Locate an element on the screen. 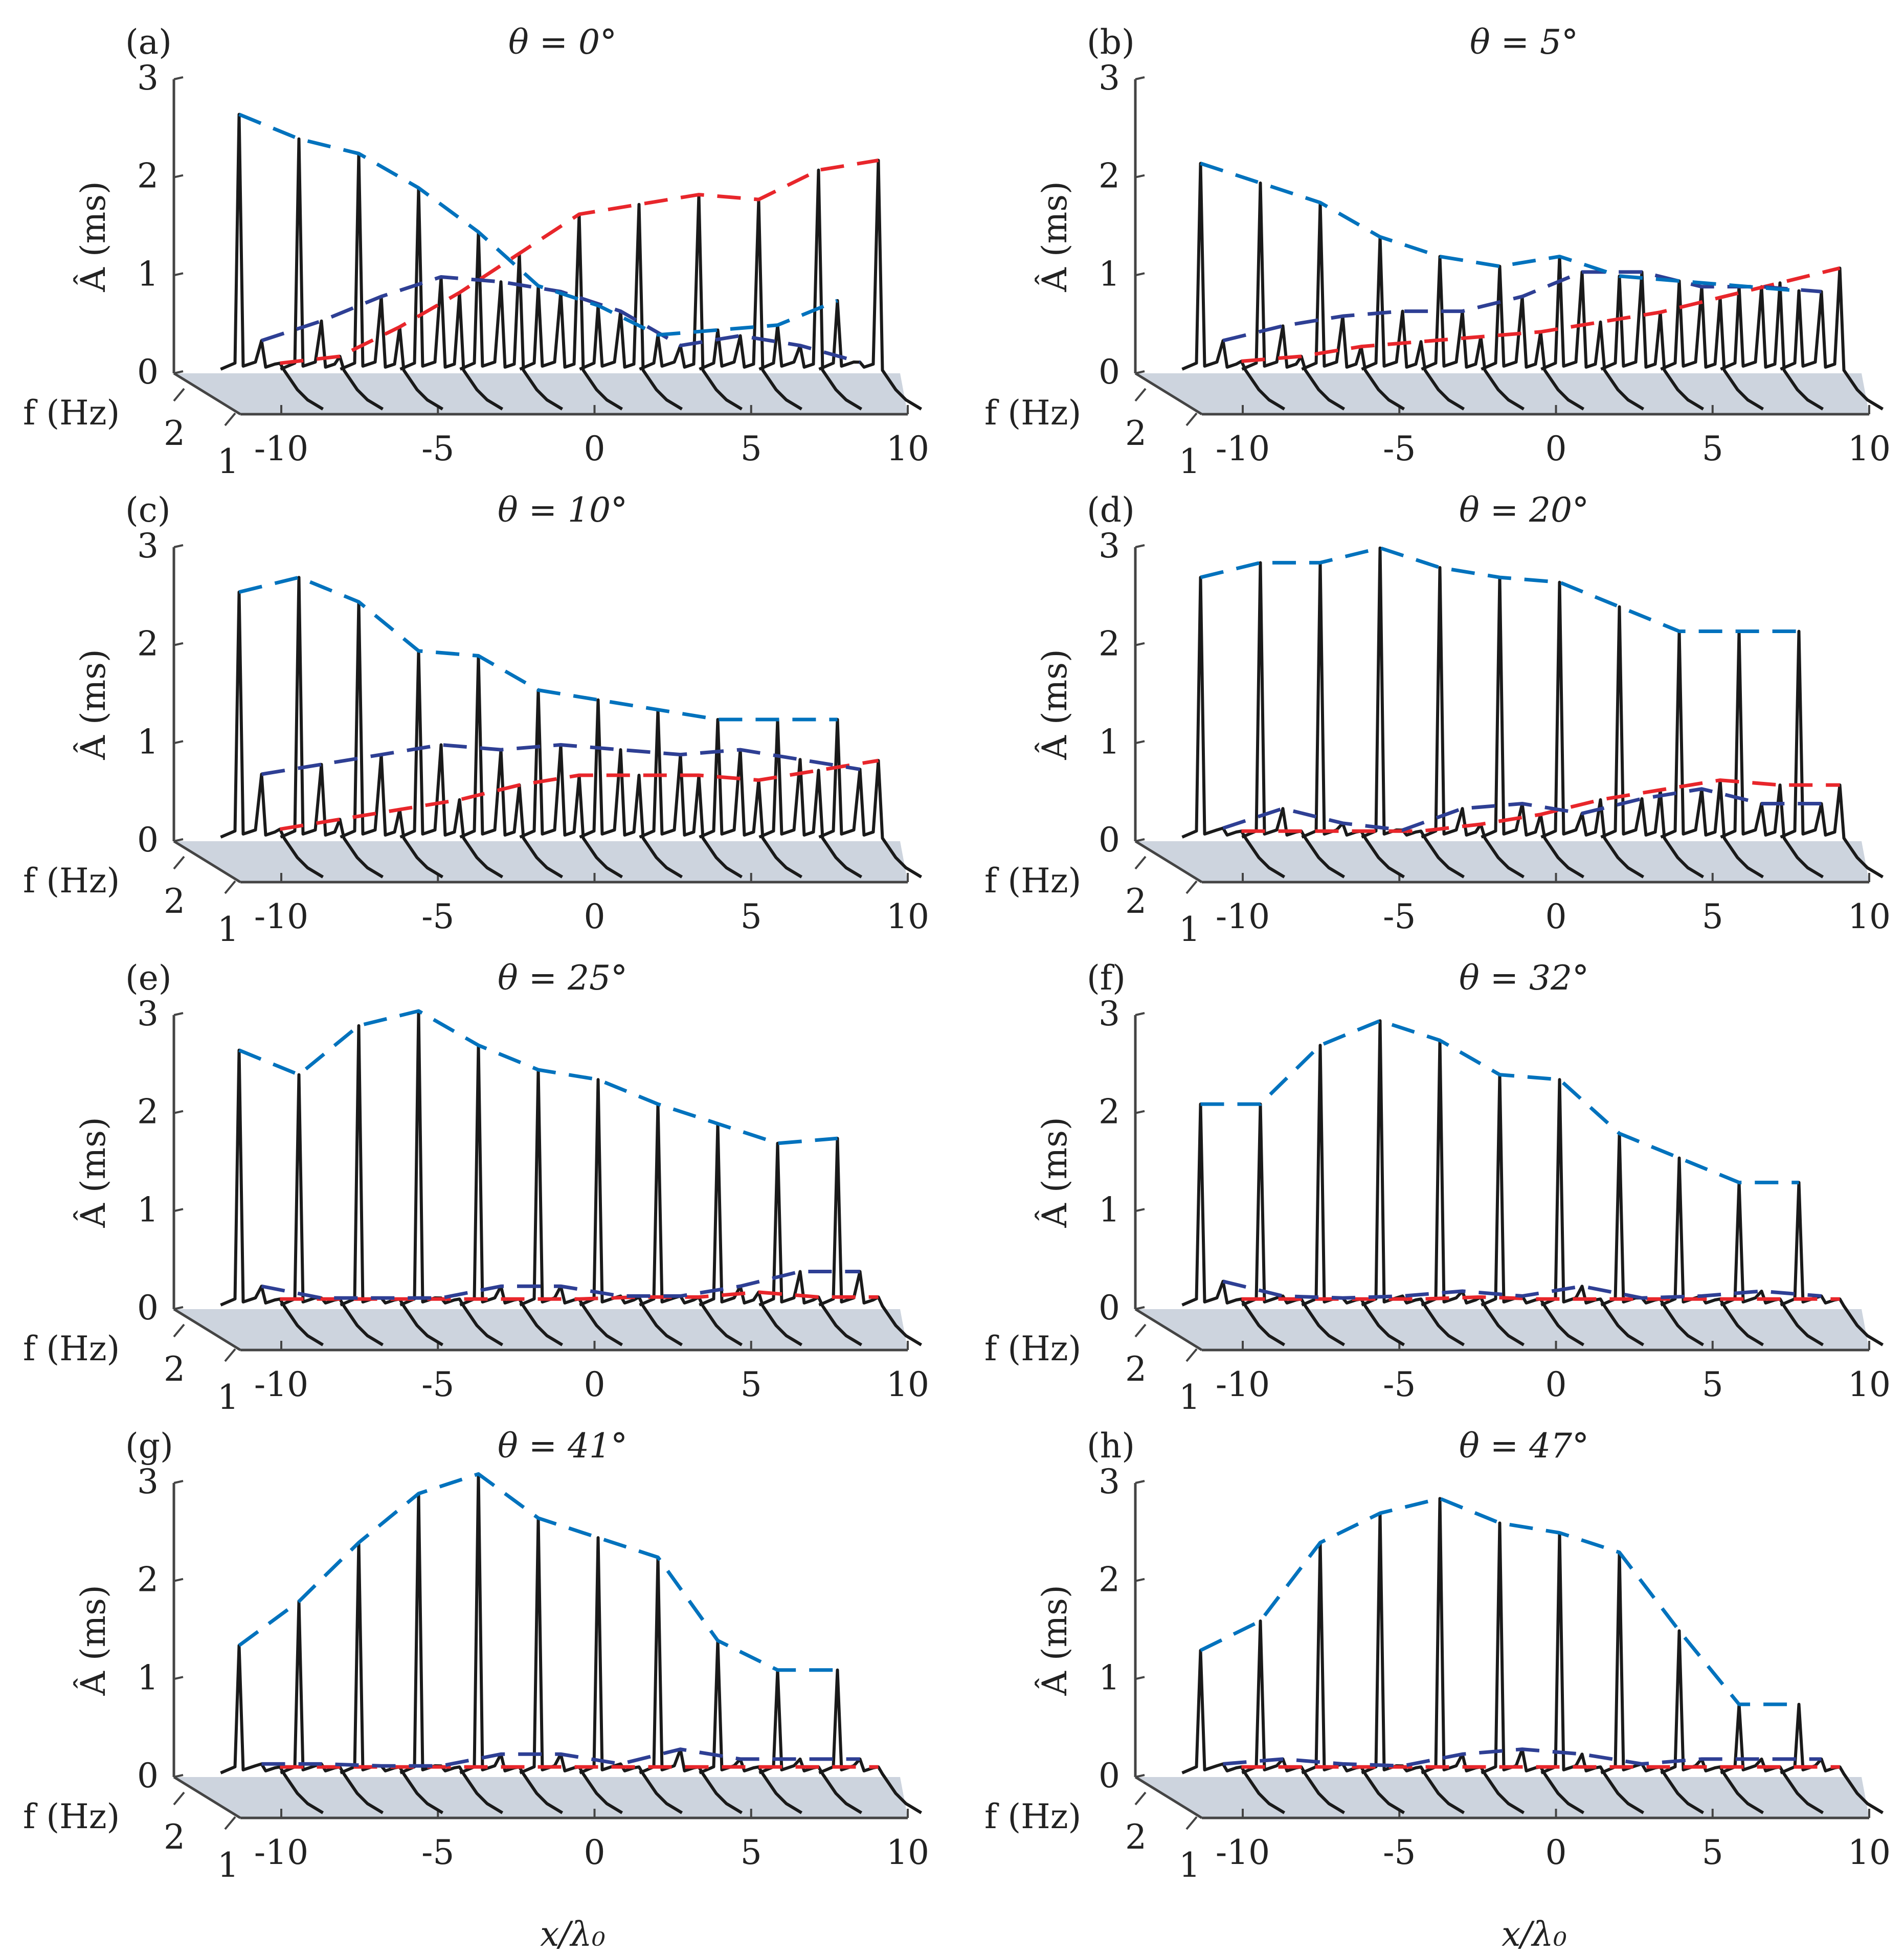  panel-label: (a) is located at coordinates (148, 42).